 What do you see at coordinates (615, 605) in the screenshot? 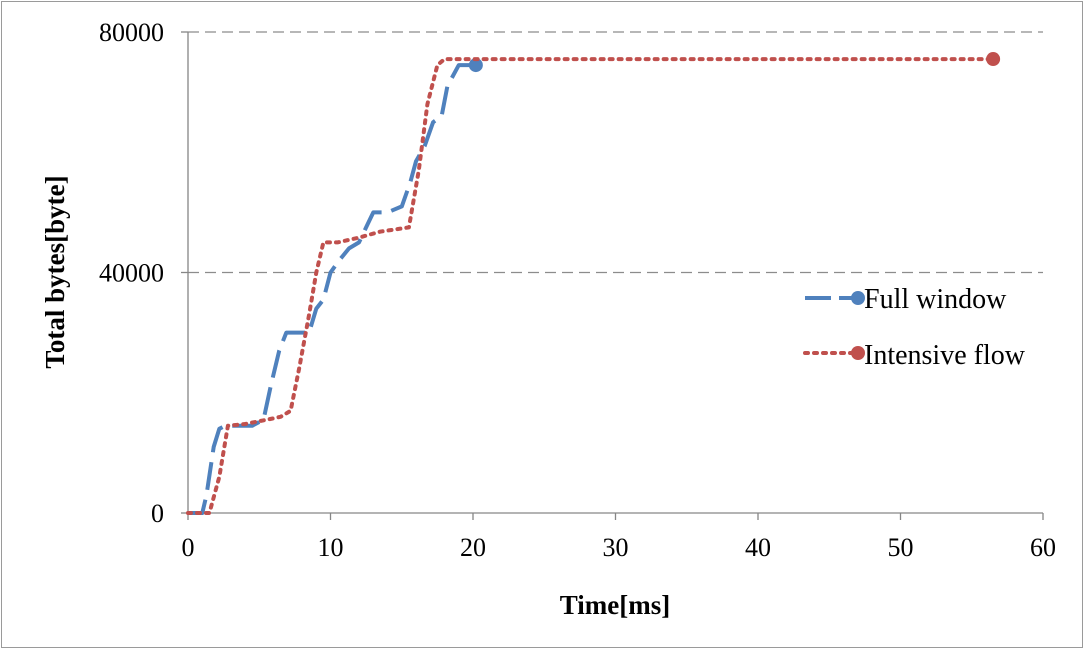
I see `x-axis-title: Time[ms]` at bounding box center [615, 605].